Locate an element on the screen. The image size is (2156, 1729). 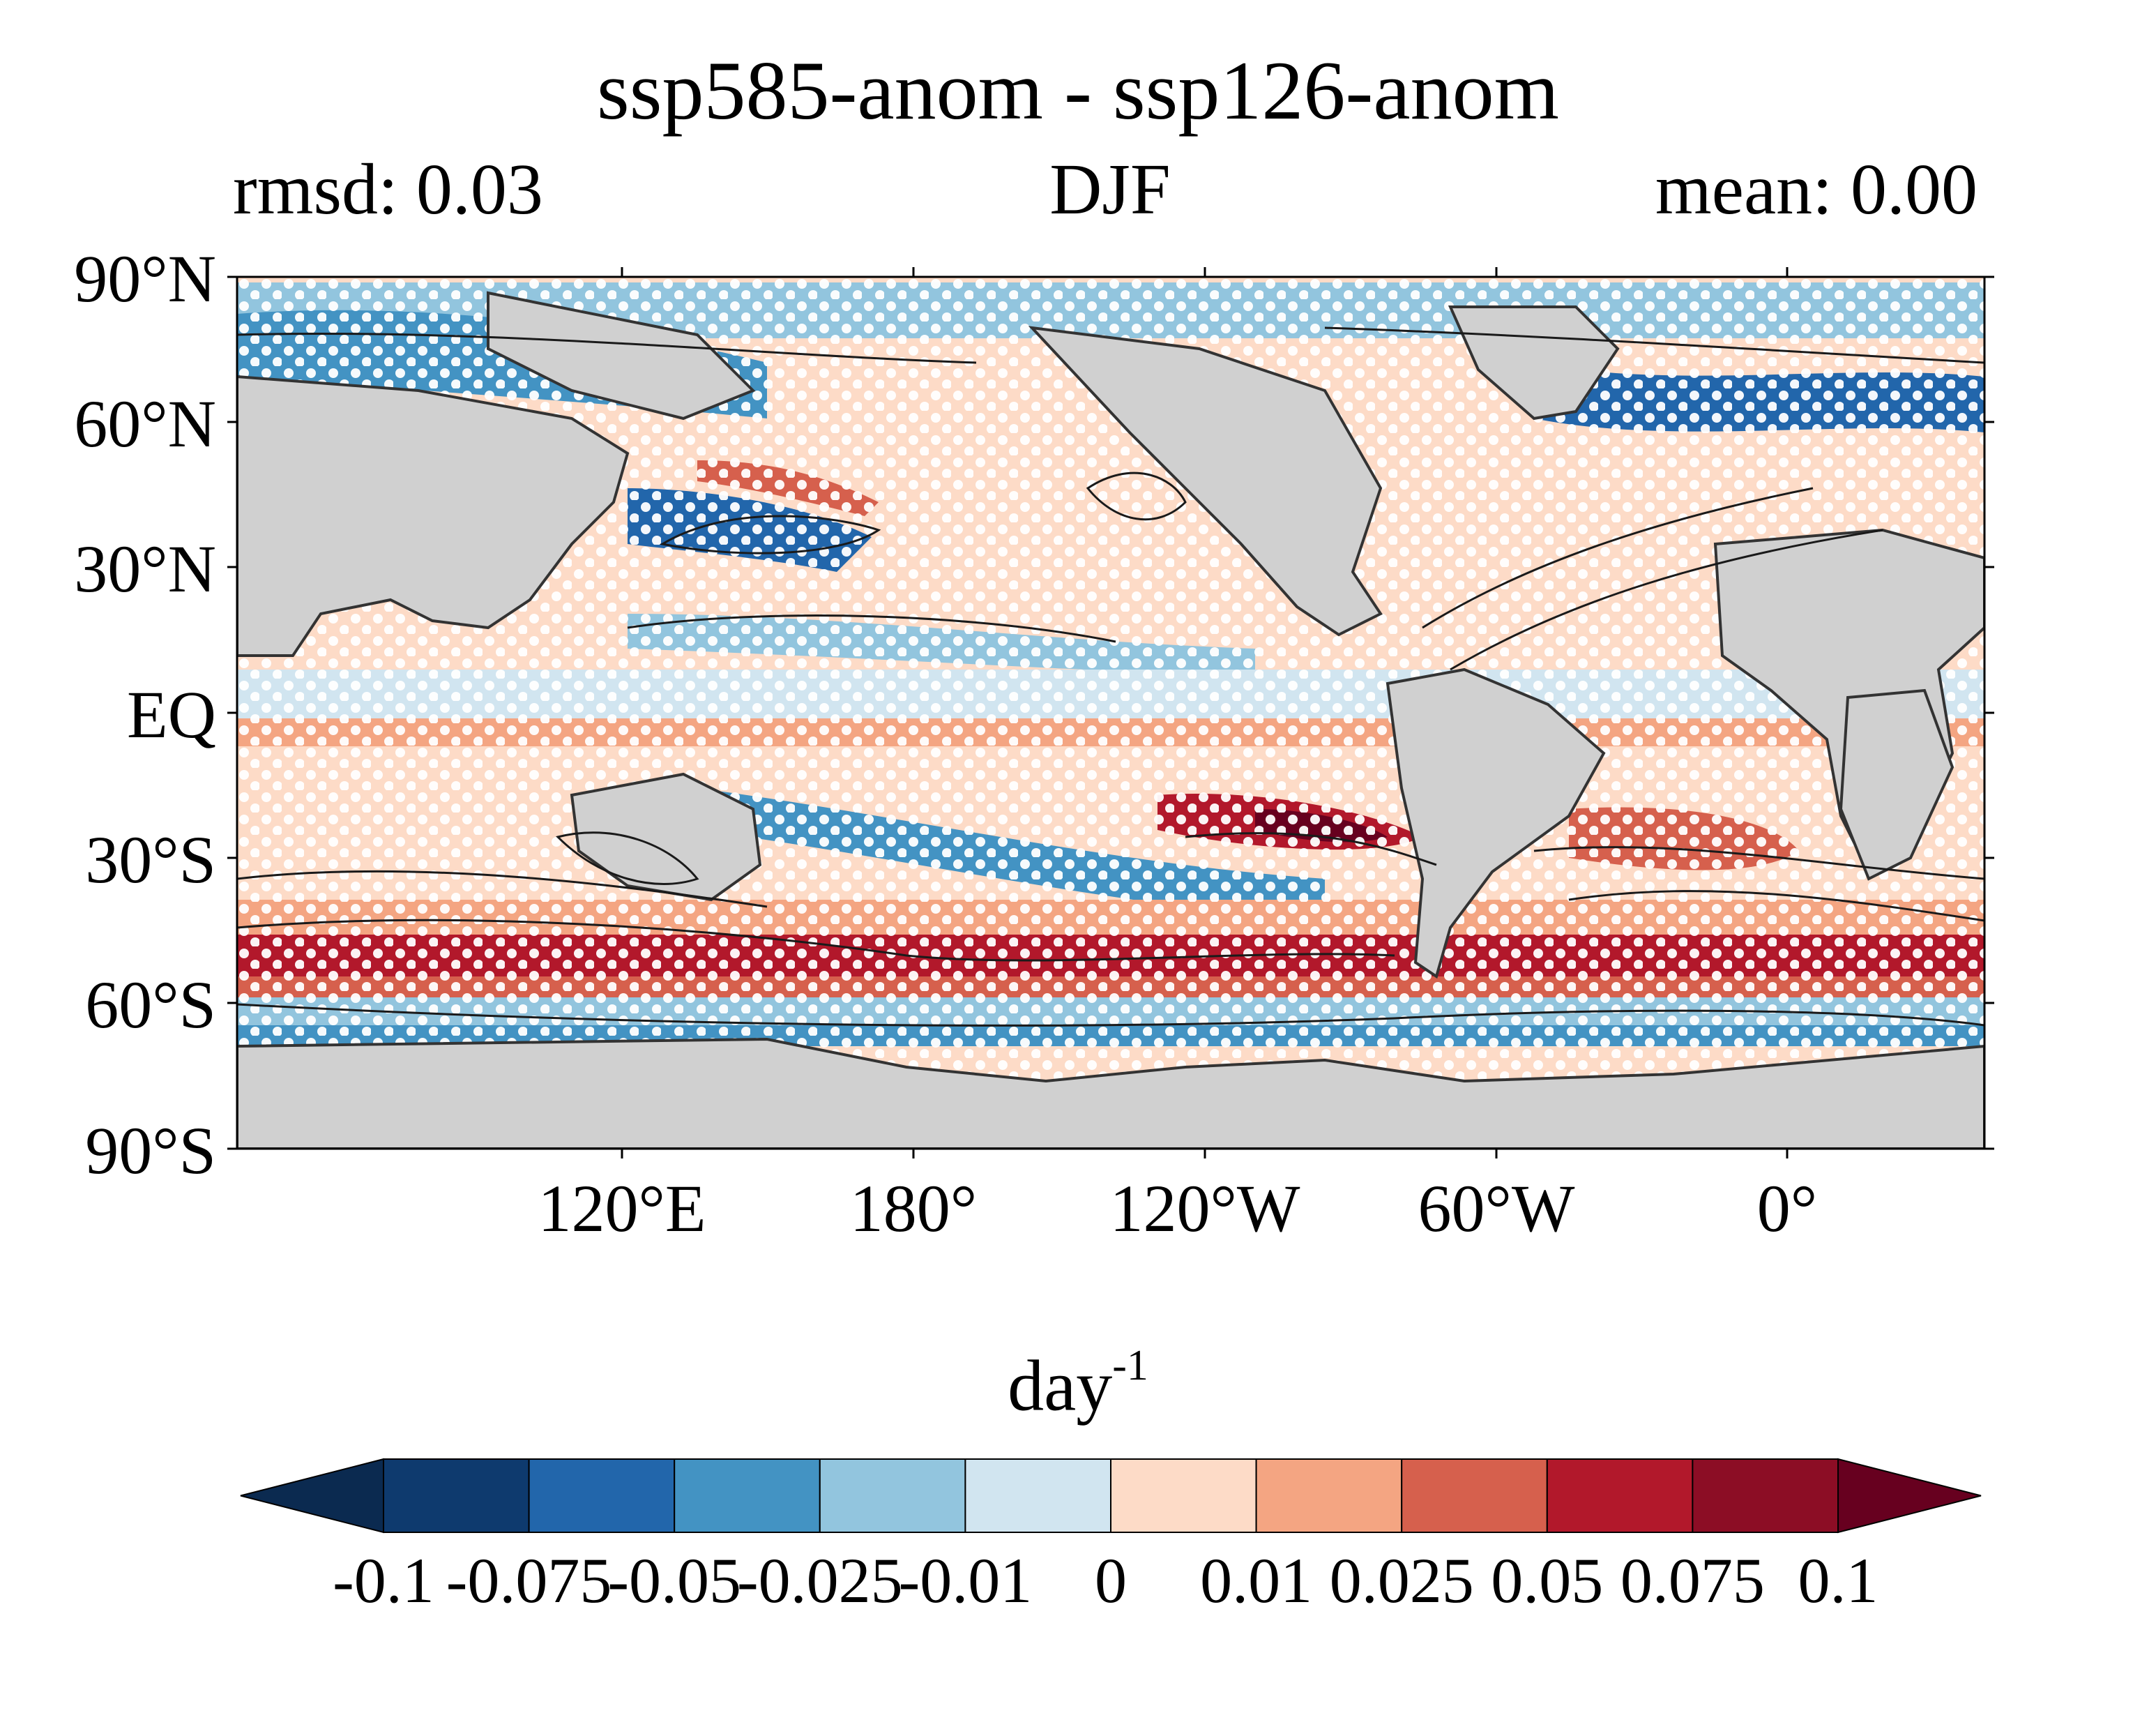
land-australia is located at coordinates (666, 837).